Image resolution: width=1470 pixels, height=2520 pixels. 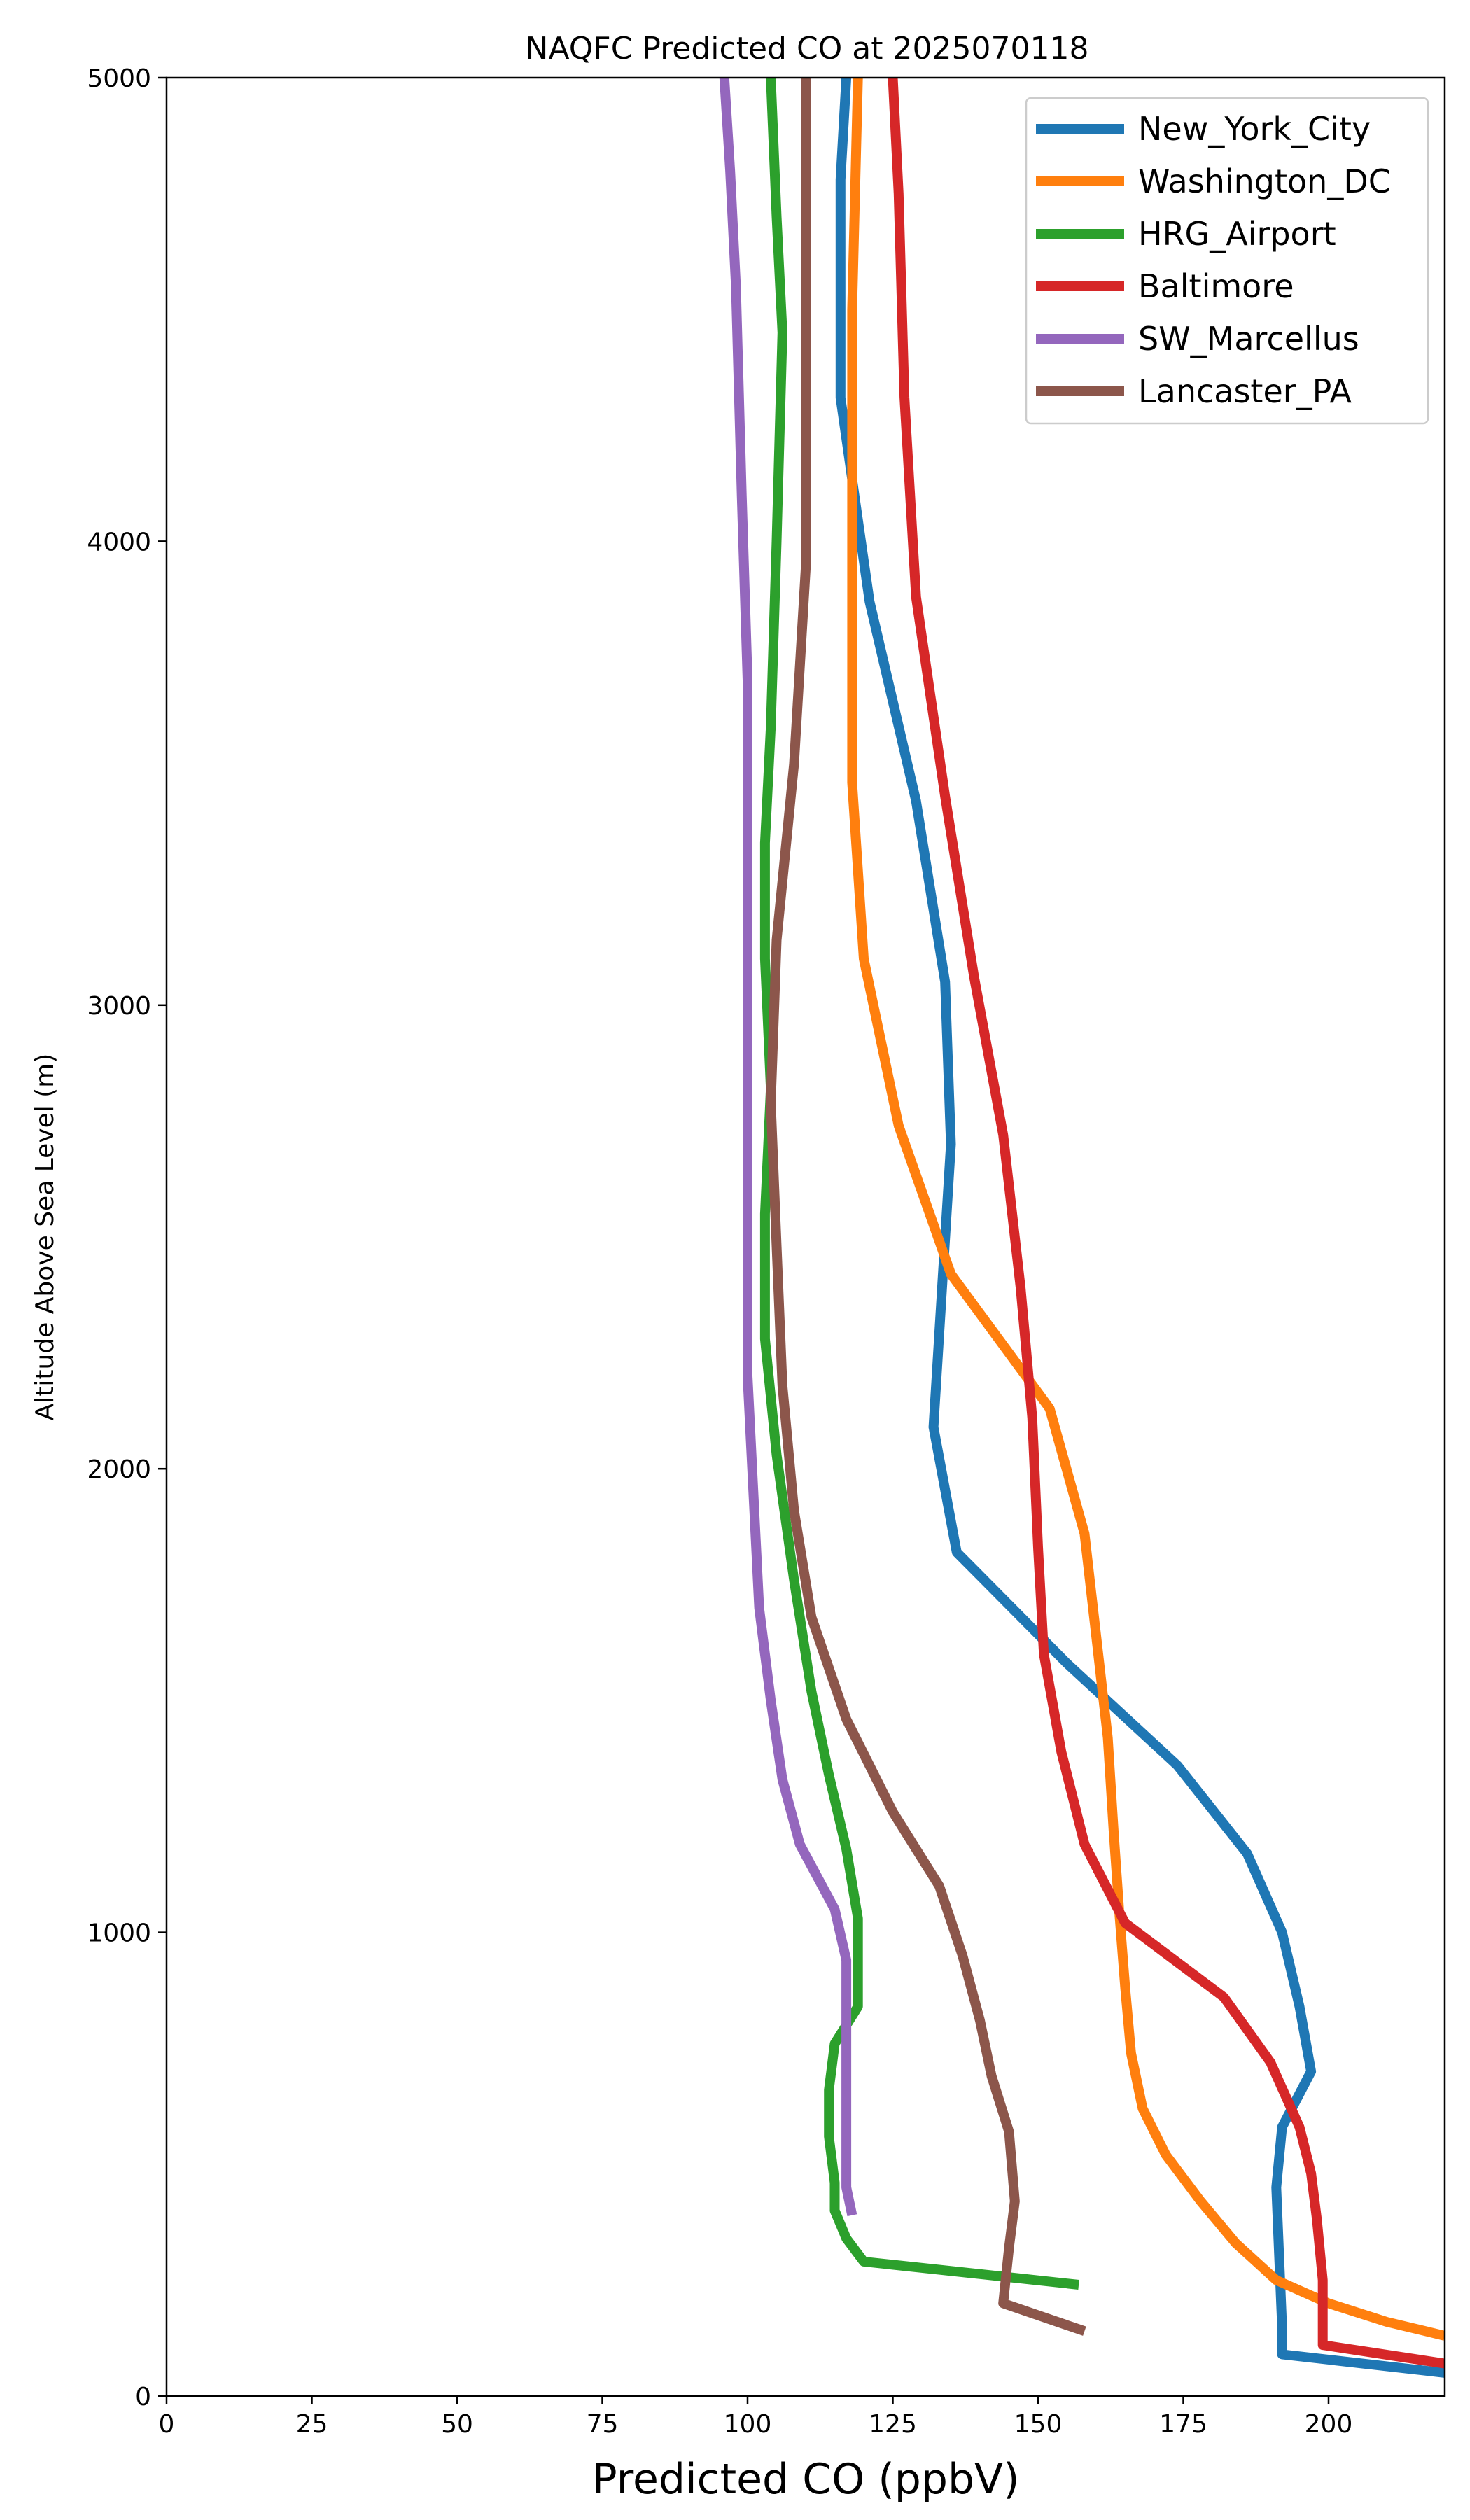 I want to click on y-tick-label: 5000, so click(x=119, y=78).